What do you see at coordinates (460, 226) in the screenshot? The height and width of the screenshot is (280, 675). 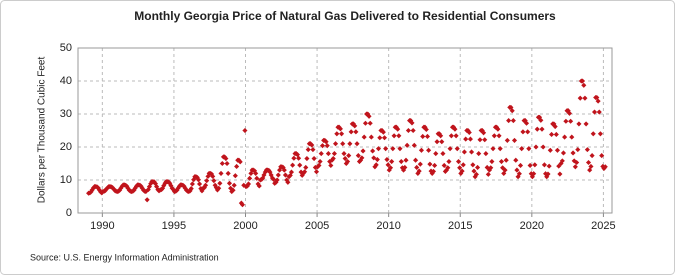 I see `x-tick-label: 2015` at bounding box center [460, 226].